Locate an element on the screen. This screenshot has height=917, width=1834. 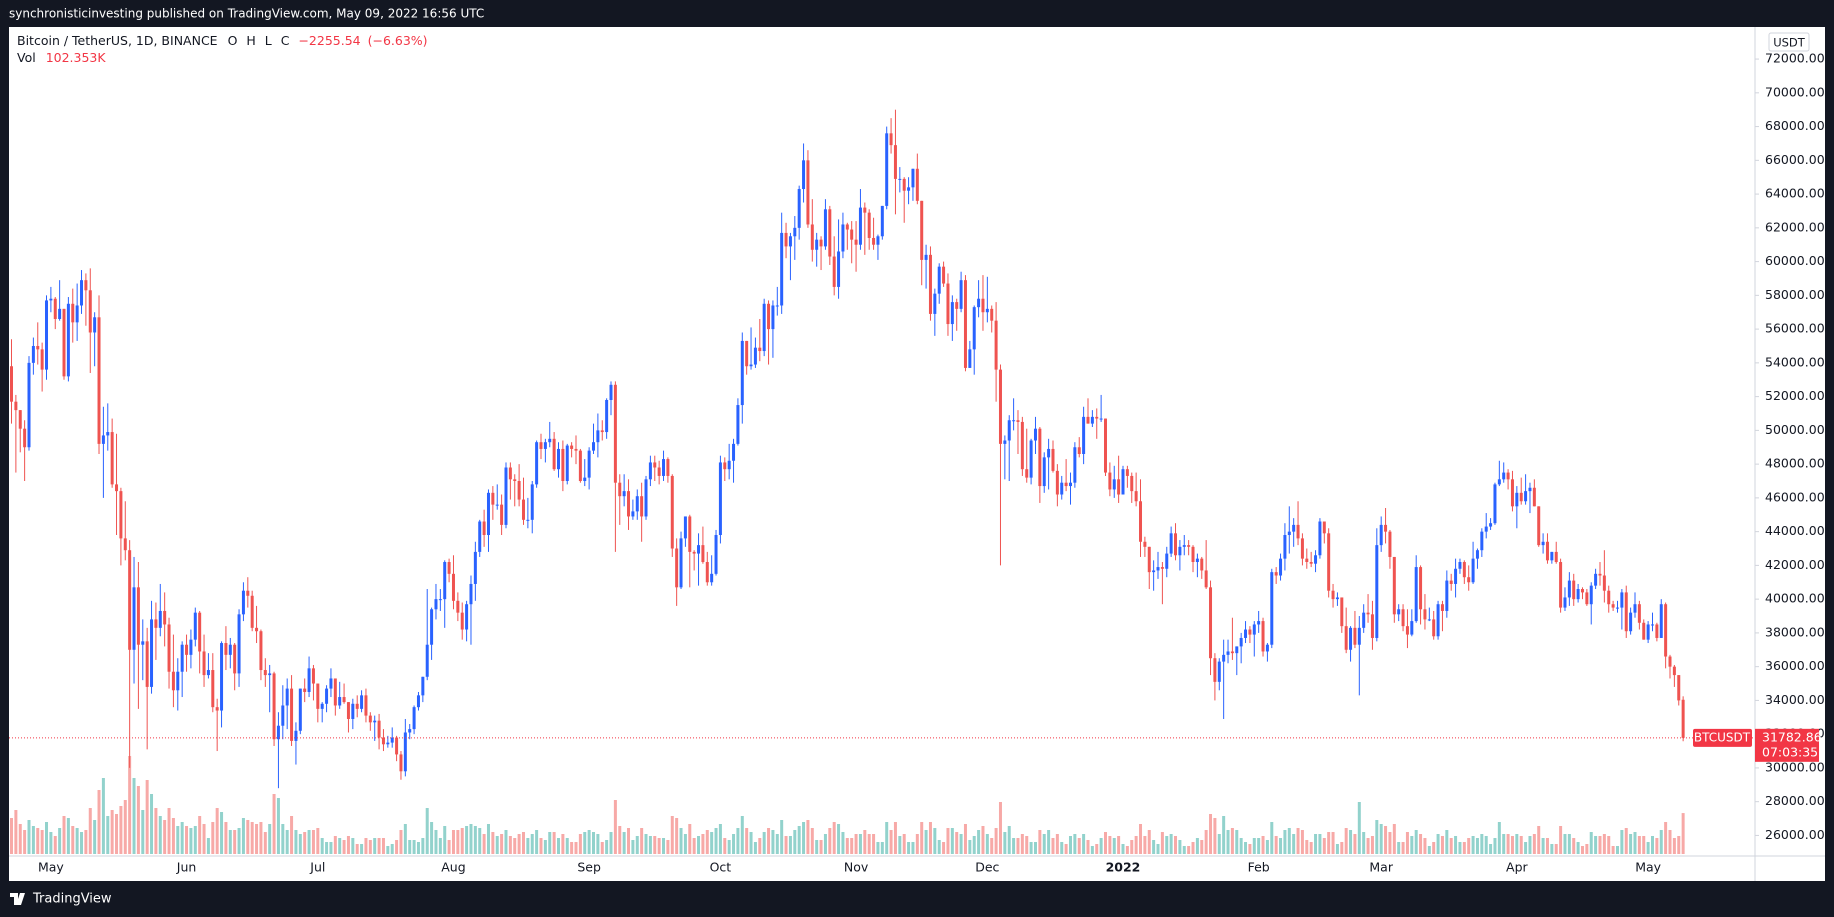
countdown-label: 07:03:35 is located at coordinates (1790, 751).